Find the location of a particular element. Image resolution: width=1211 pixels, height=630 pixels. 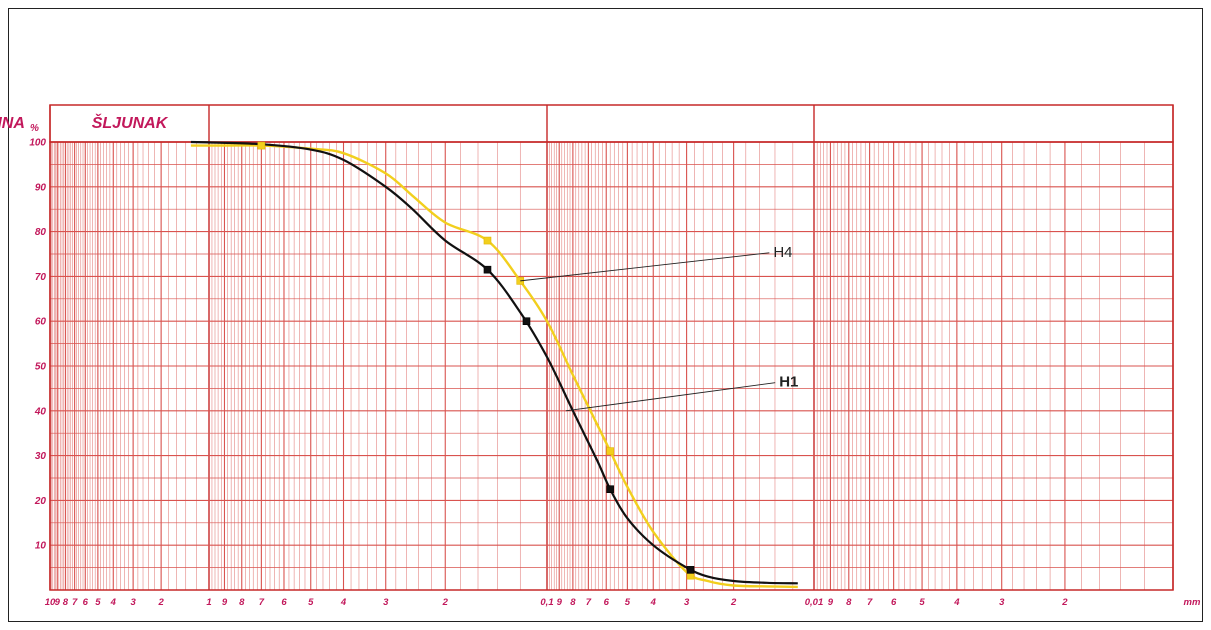

y-tick-label: 50 is located at coordinates (41, 367).